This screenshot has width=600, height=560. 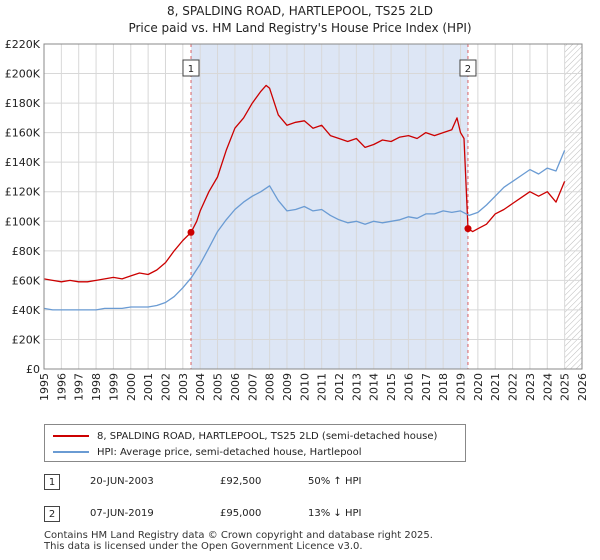 I want to click on transaction-hpi-change: 13% ↓ HPI, so click(x=335, y=513).